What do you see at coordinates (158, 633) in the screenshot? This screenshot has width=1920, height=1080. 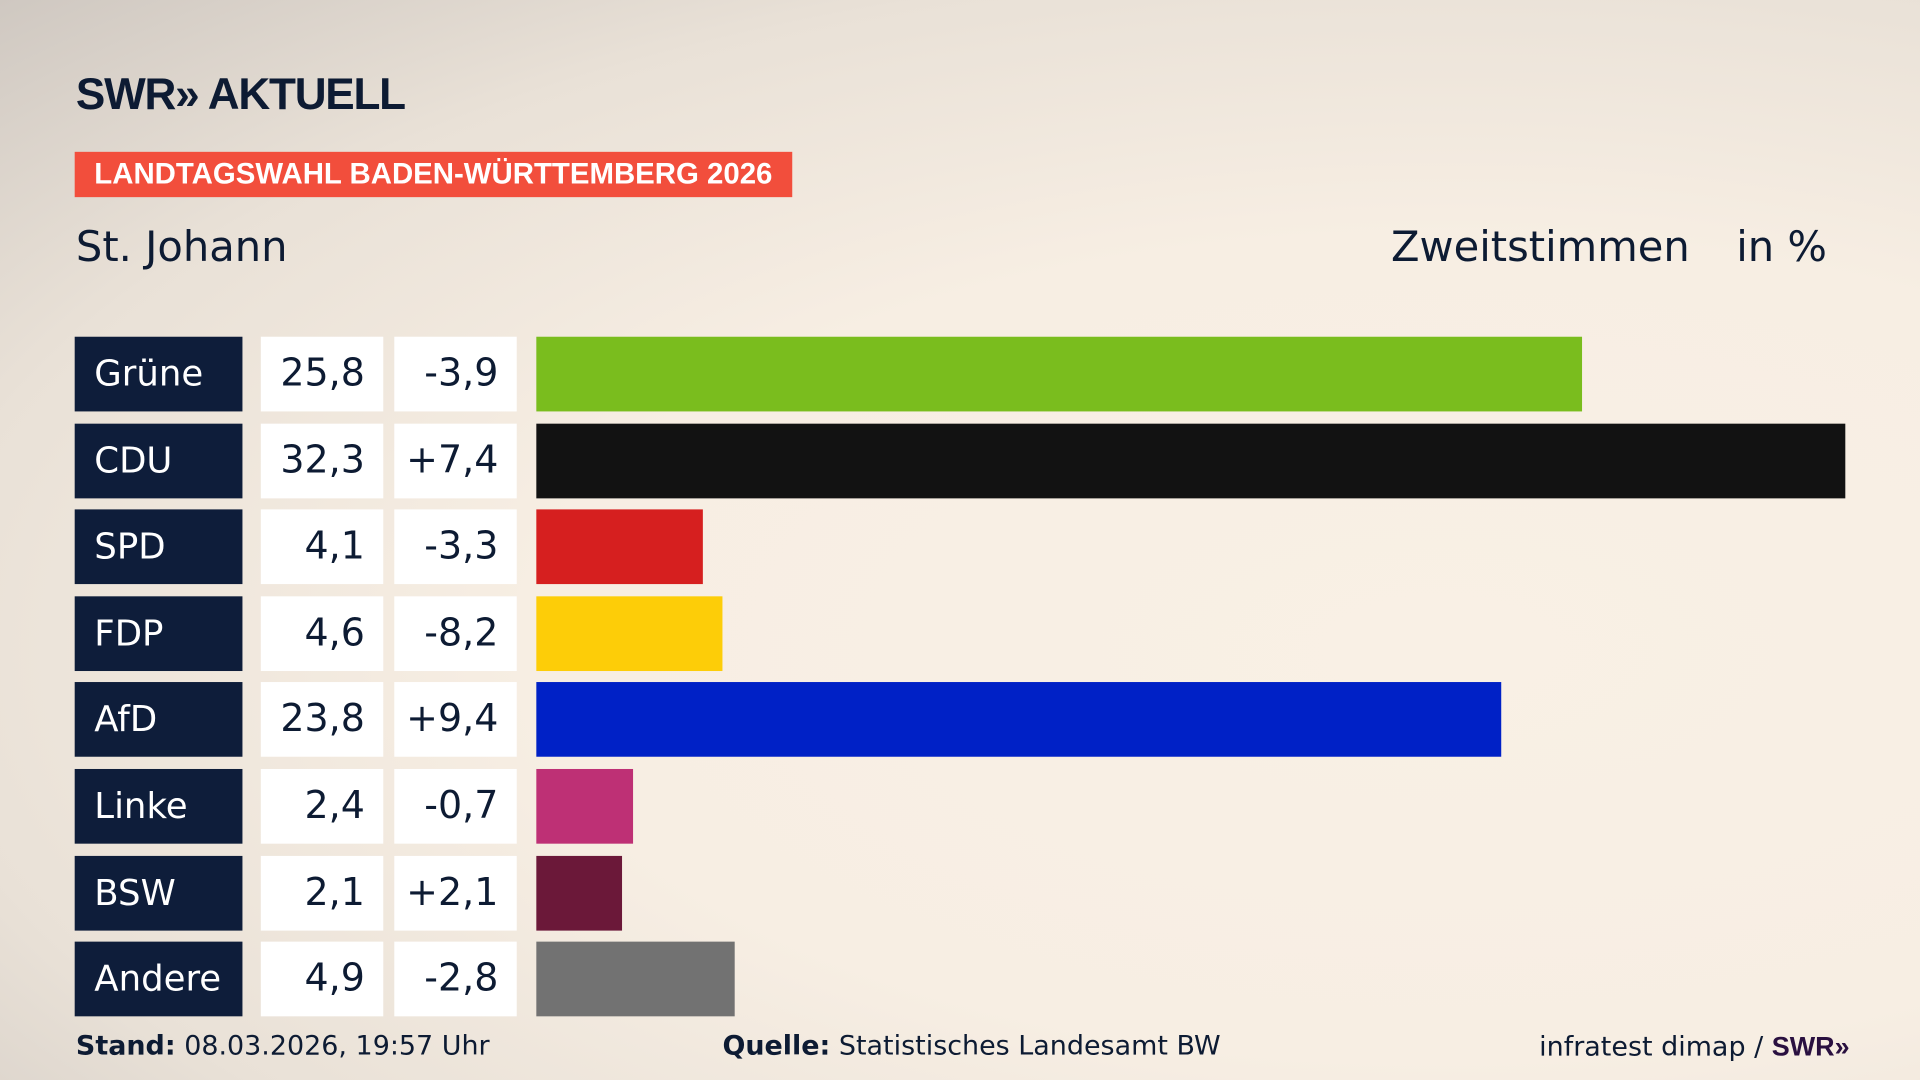 I see `party-label: FDP` at bounding box center [158, 633].